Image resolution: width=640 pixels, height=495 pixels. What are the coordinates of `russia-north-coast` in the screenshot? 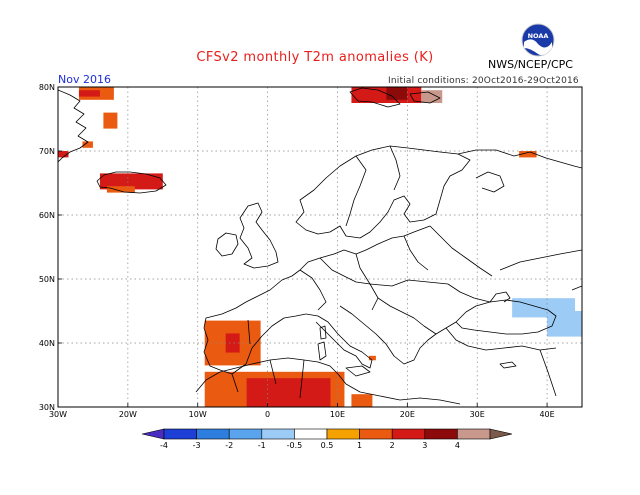 It's located at (519, 159).